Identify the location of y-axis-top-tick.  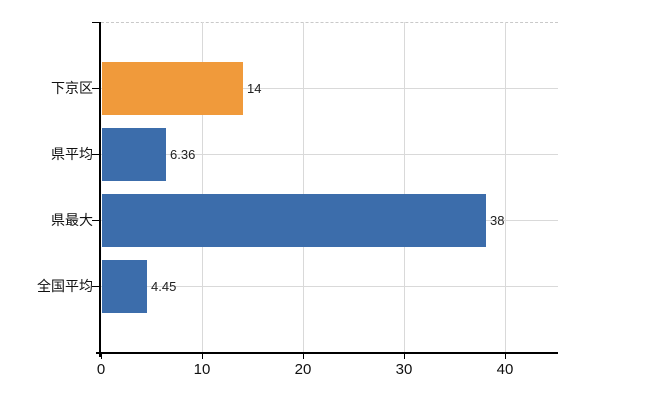
(96, 22).